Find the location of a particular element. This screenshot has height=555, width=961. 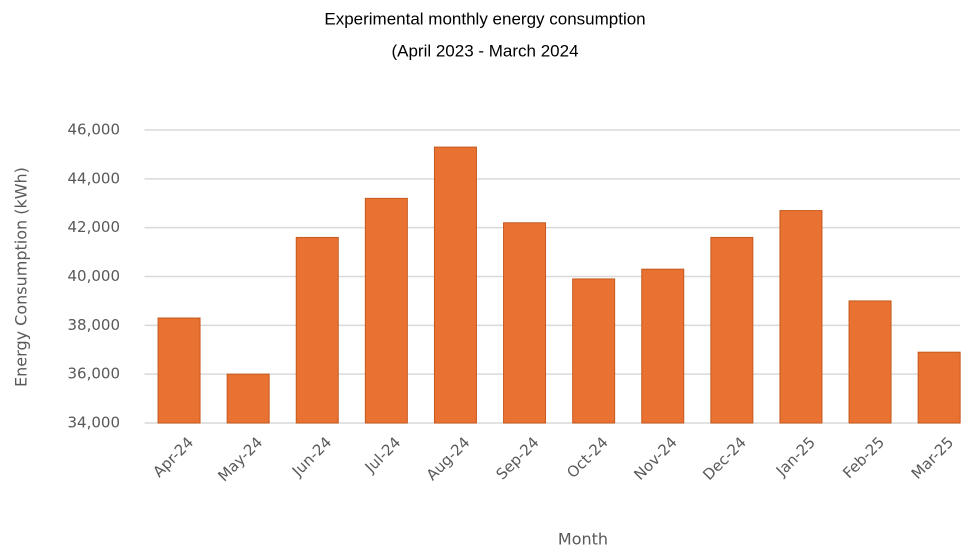

x-tick-label: Apr-24 is located at coordinates (173, 457).